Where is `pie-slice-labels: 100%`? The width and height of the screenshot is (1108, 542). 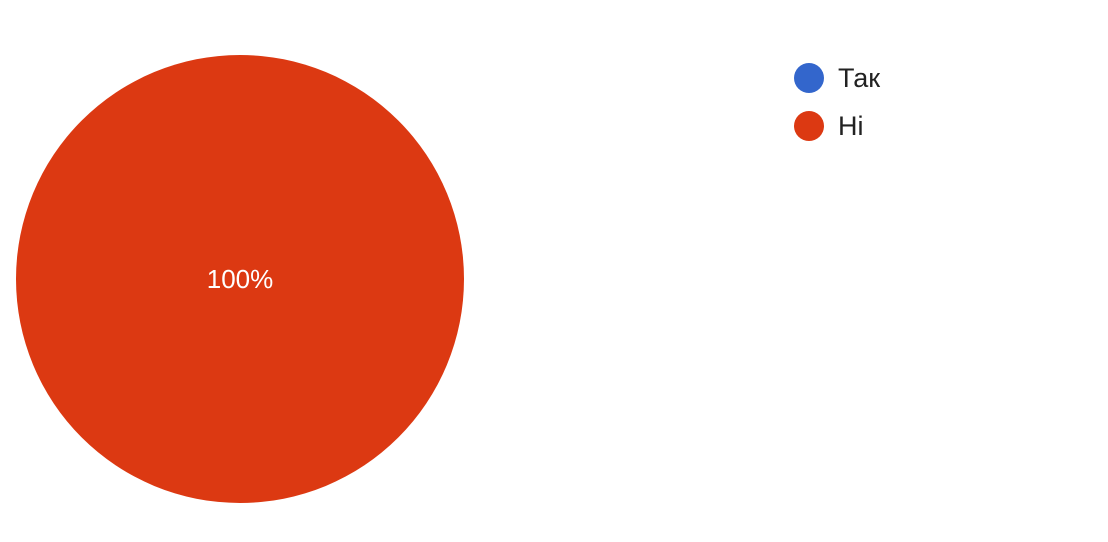
pie-slice-labels: 100% is located at coordinates (240, 279).